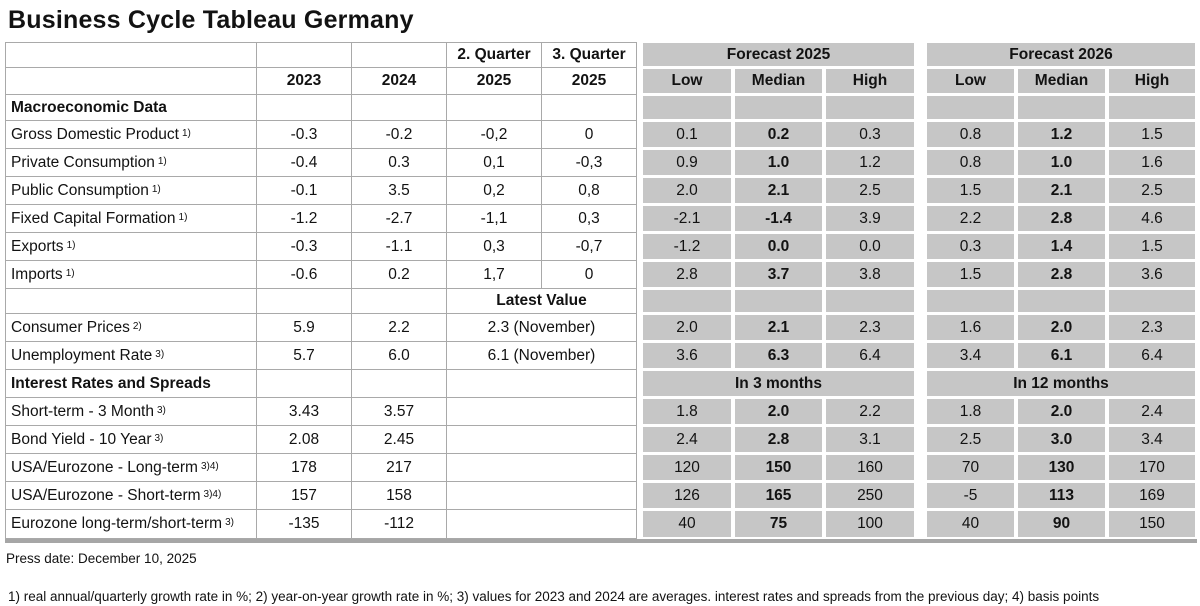  I want to click on forecast-value: 1.6, so click(1152, 162).